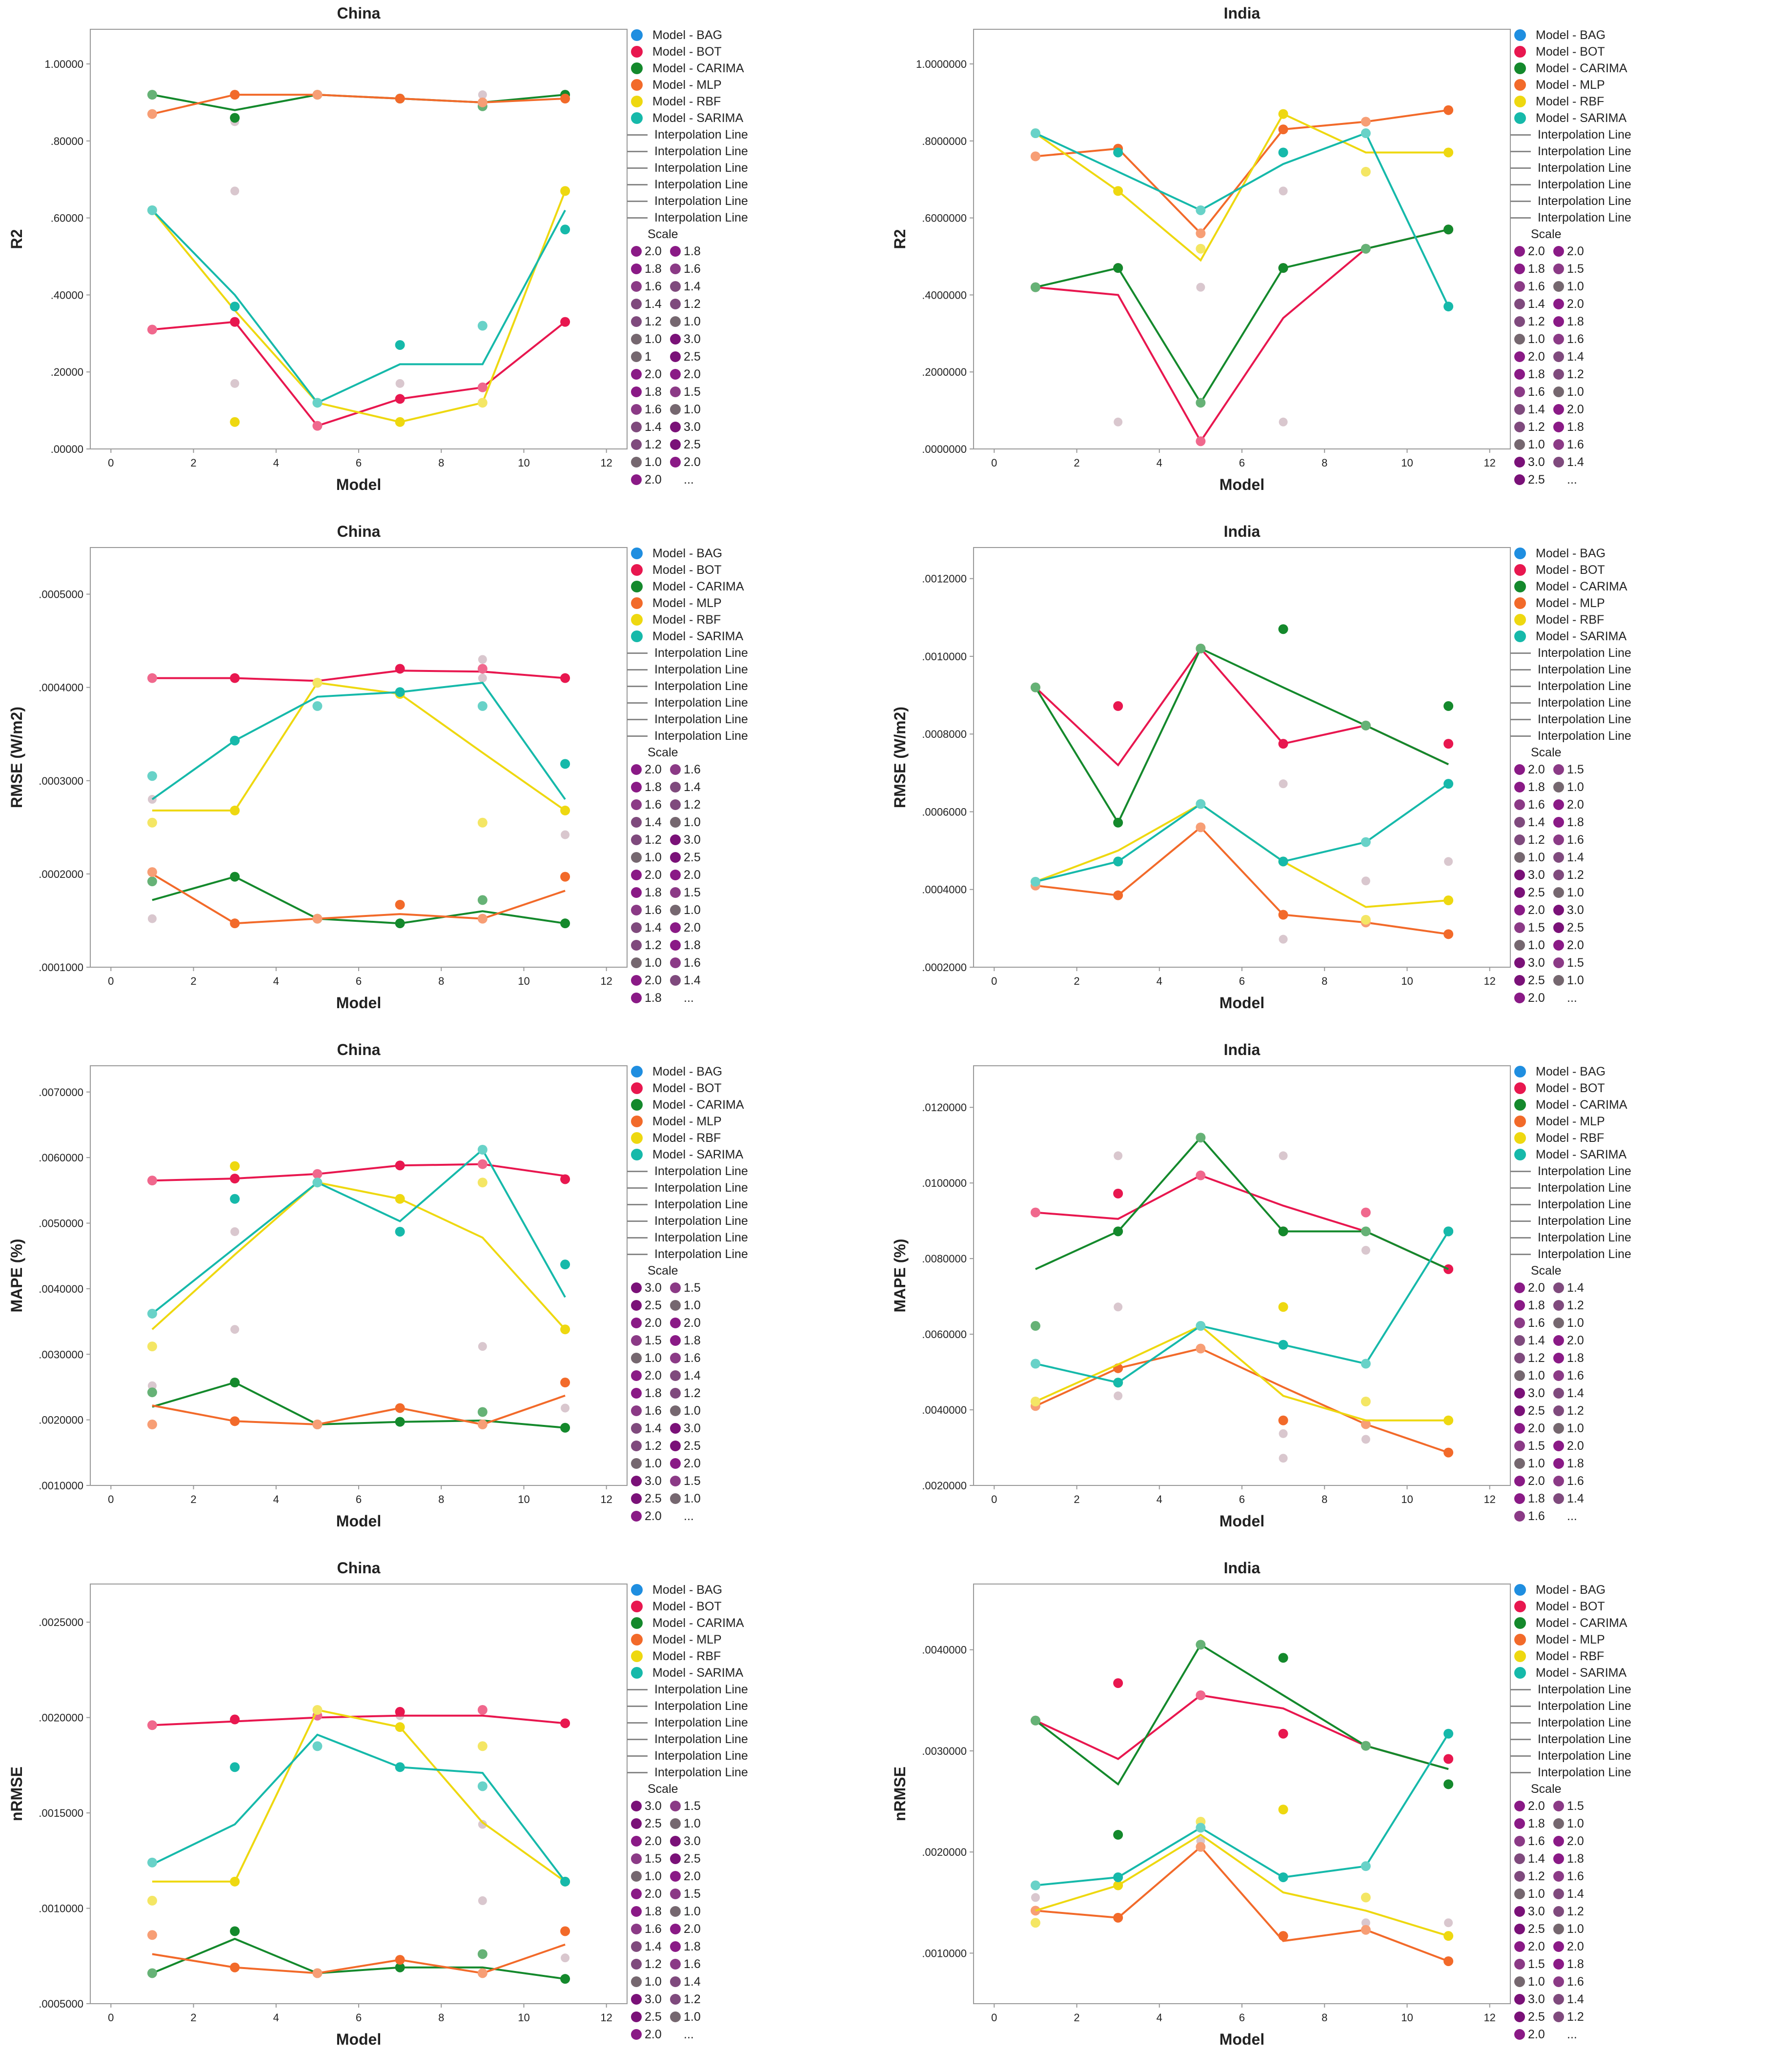 Image resolution: width=1768 pixels, height=2072 pixels. I want to click on x-tick-label: 0, so click(994, 2017).